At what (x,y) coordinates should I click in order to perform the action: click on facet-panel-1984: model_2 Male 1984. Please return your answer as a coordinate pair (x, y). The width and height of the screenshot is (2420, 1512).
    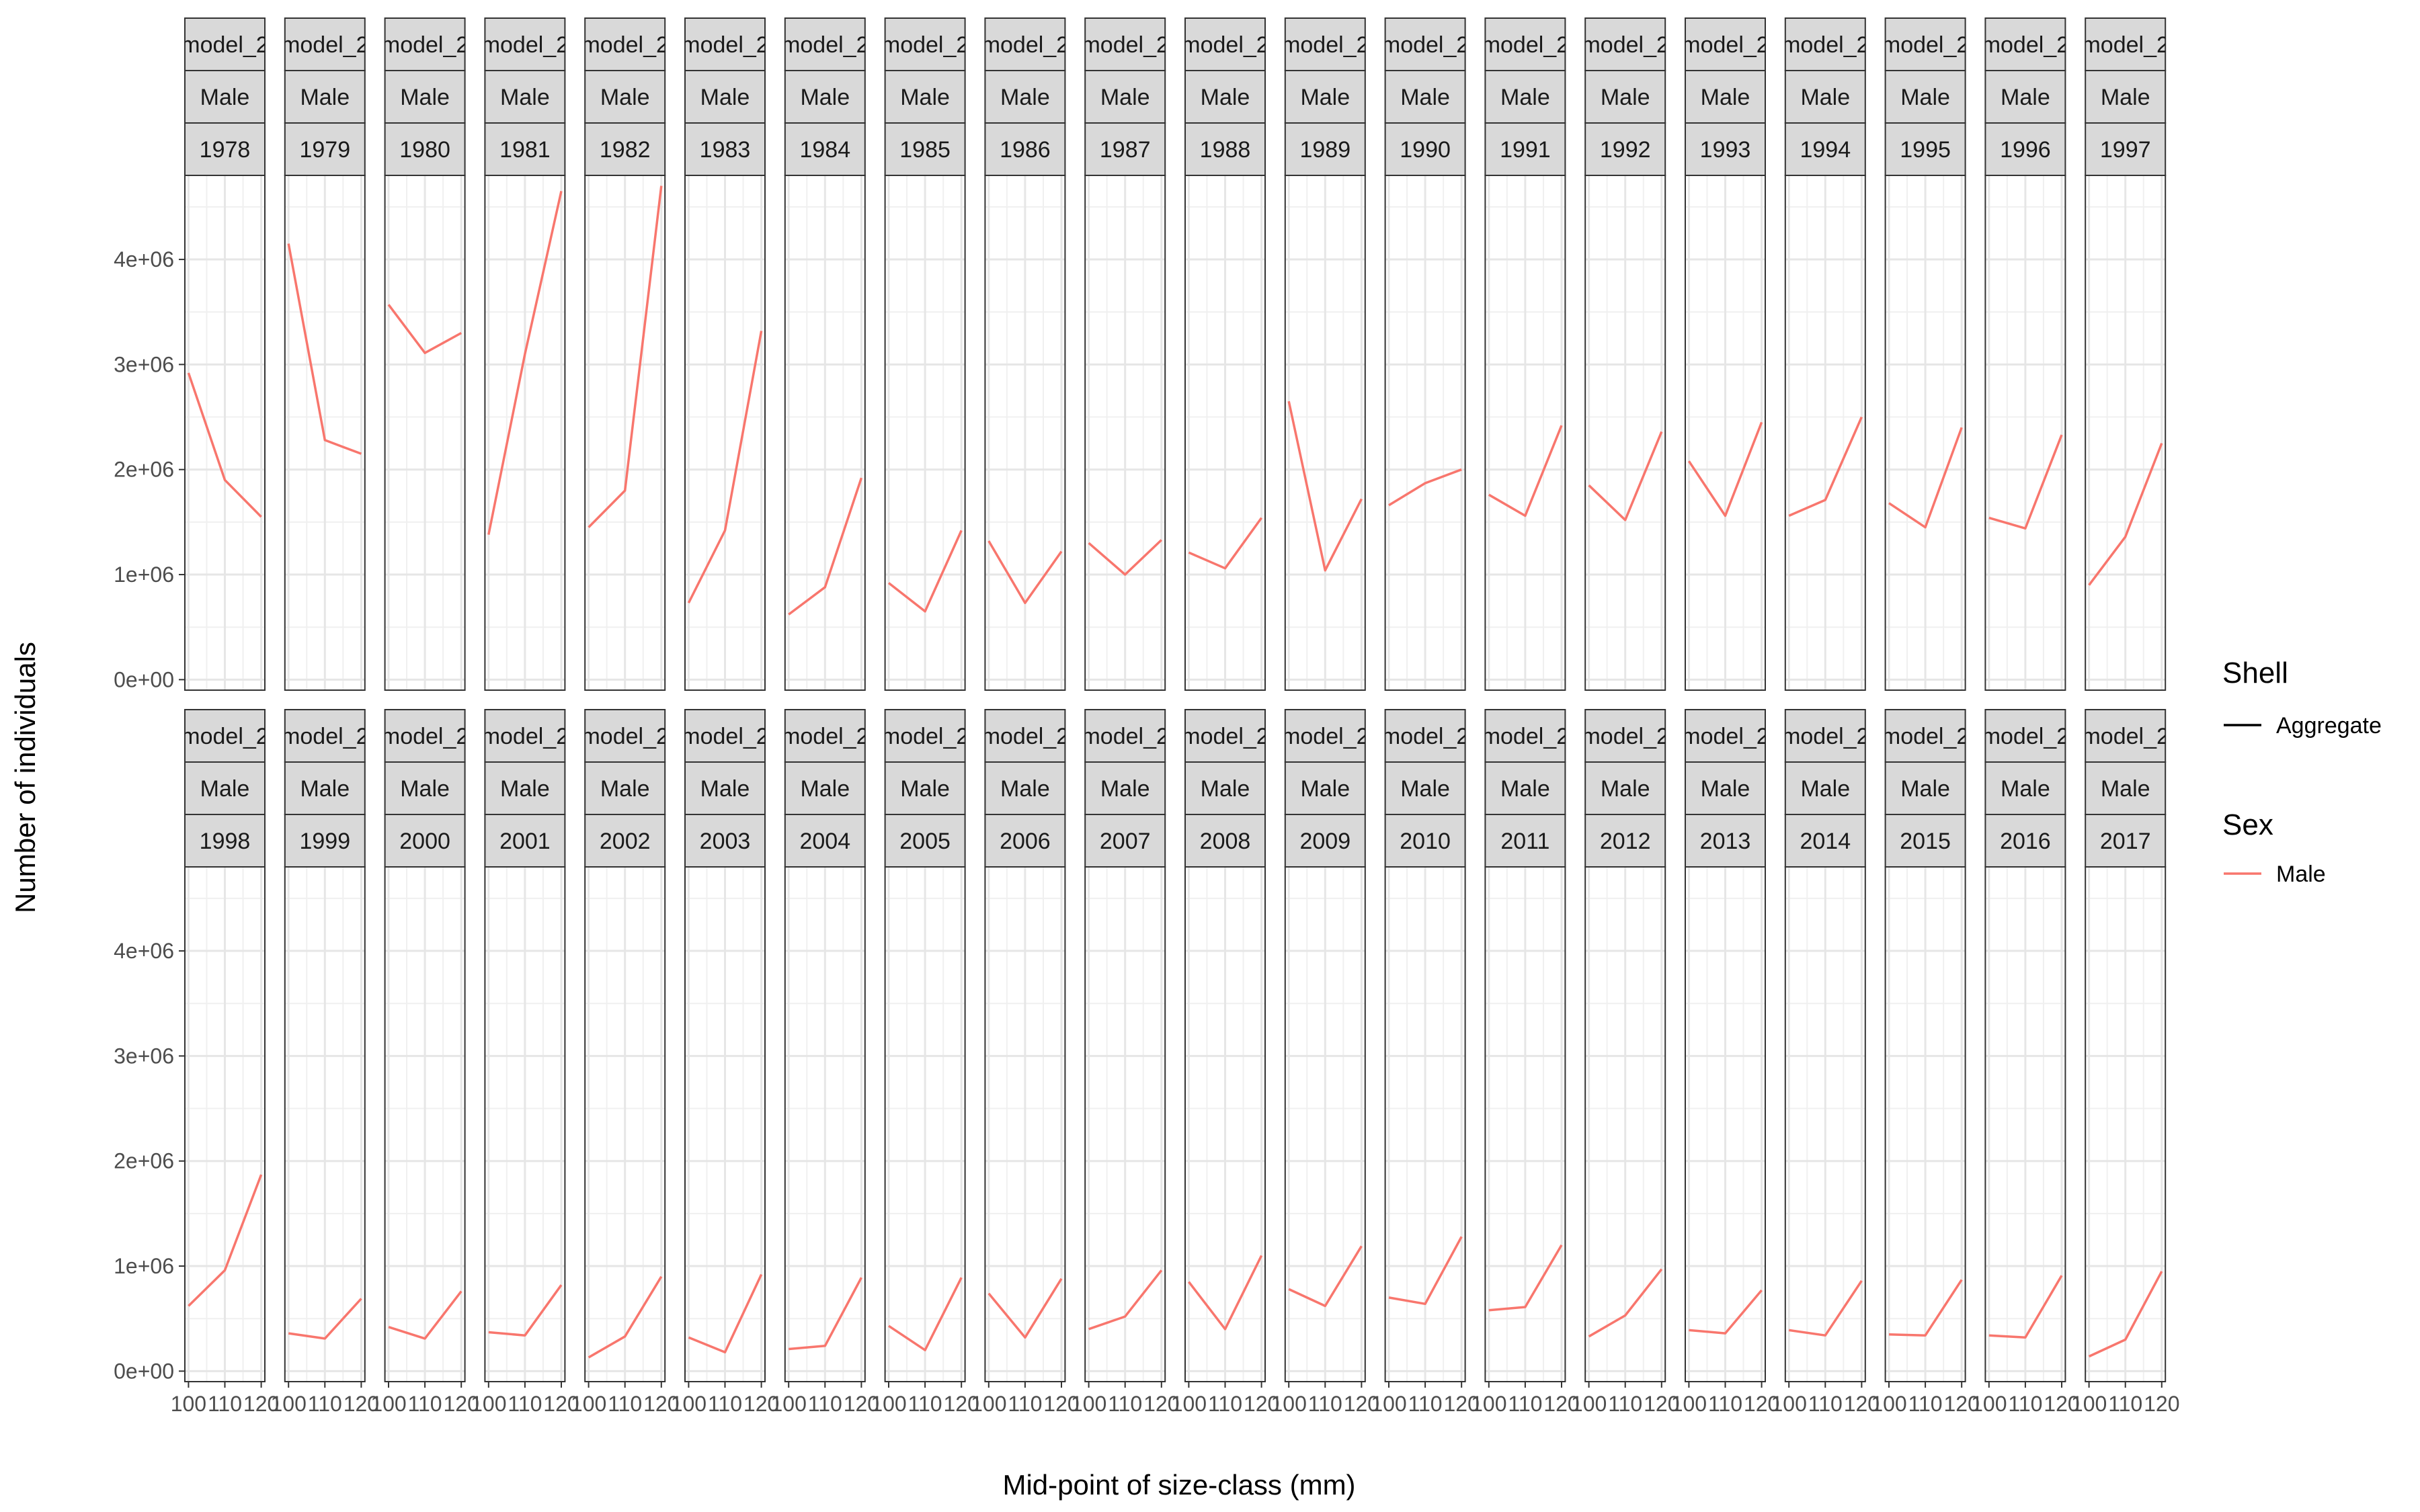
    Looking at the image, I should click on (825, 354).